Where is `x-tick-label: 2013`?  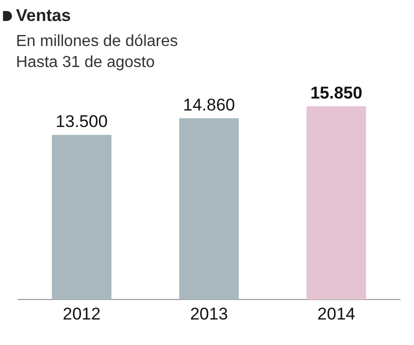
x-tick-label: 2013 is located at coordinates (209, 314).